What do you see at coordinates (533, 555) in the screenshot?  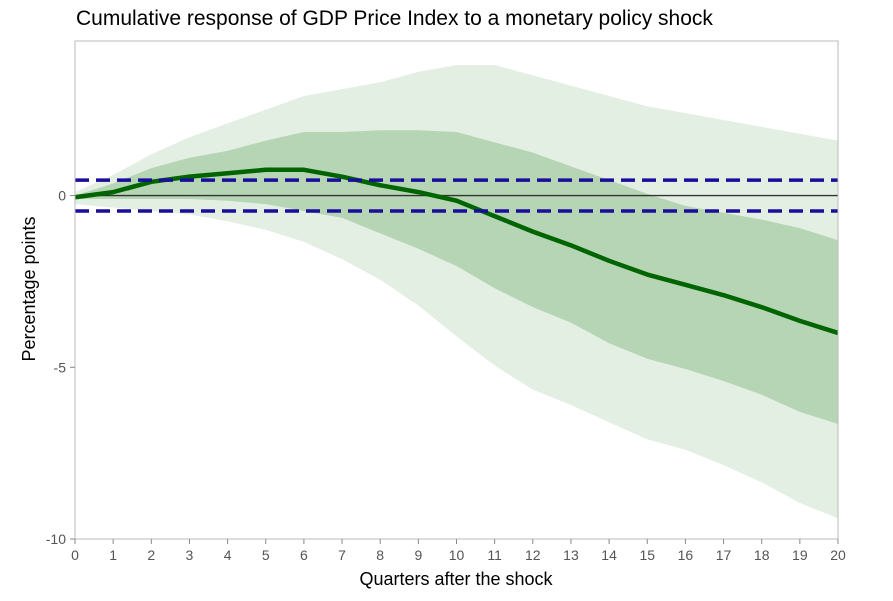 I see `x-tick-label: 12` at bounding box center [533, 555].